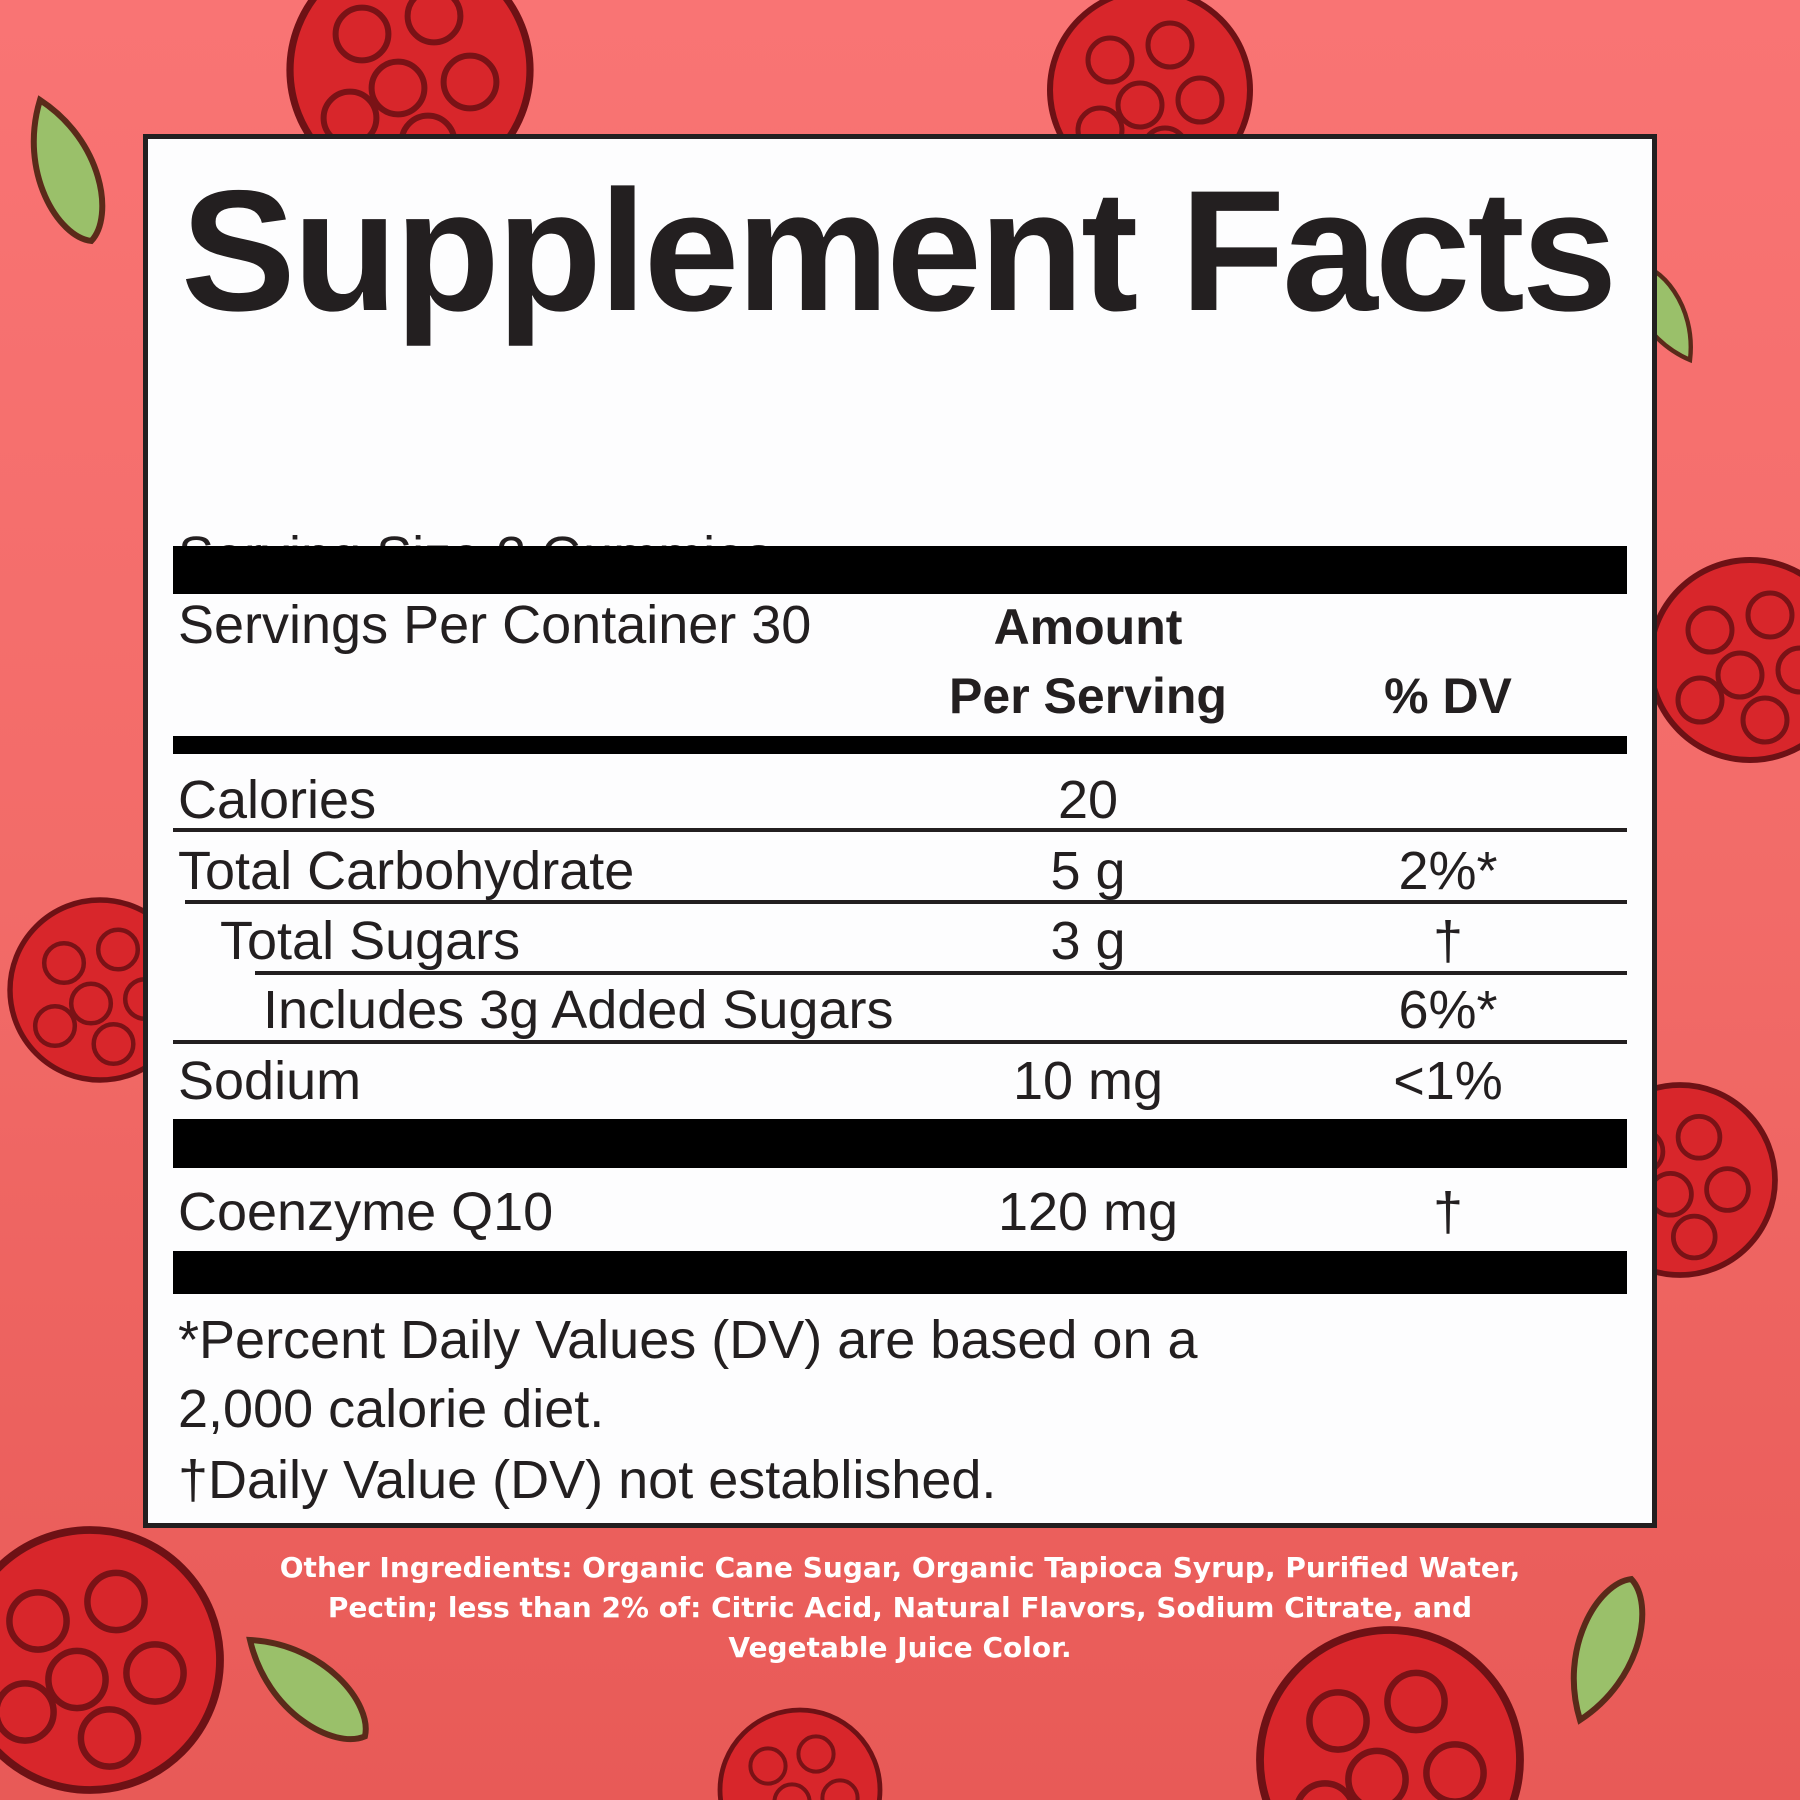 This screenshot has width=1800, height=1800. Describe the element at coordinates (578, 1010) in the screenshot. I see `nutrient-name: Includes 3g Added Sugars` at that location.